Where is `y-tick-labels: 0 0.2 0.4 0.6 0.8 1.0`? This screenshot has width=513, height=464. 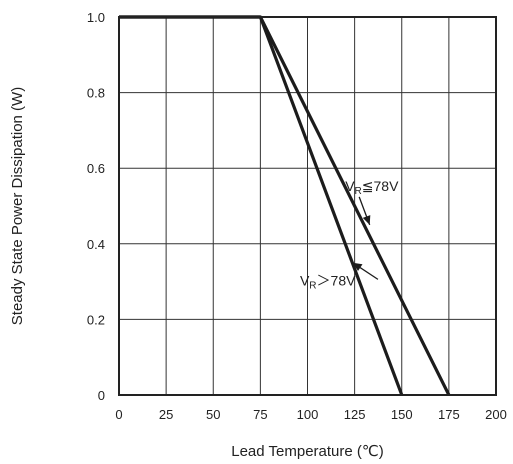
y-tick-labels: 0 0.2 0.4 0.6 0.8 1.0 is located at coordinates (96, 206).